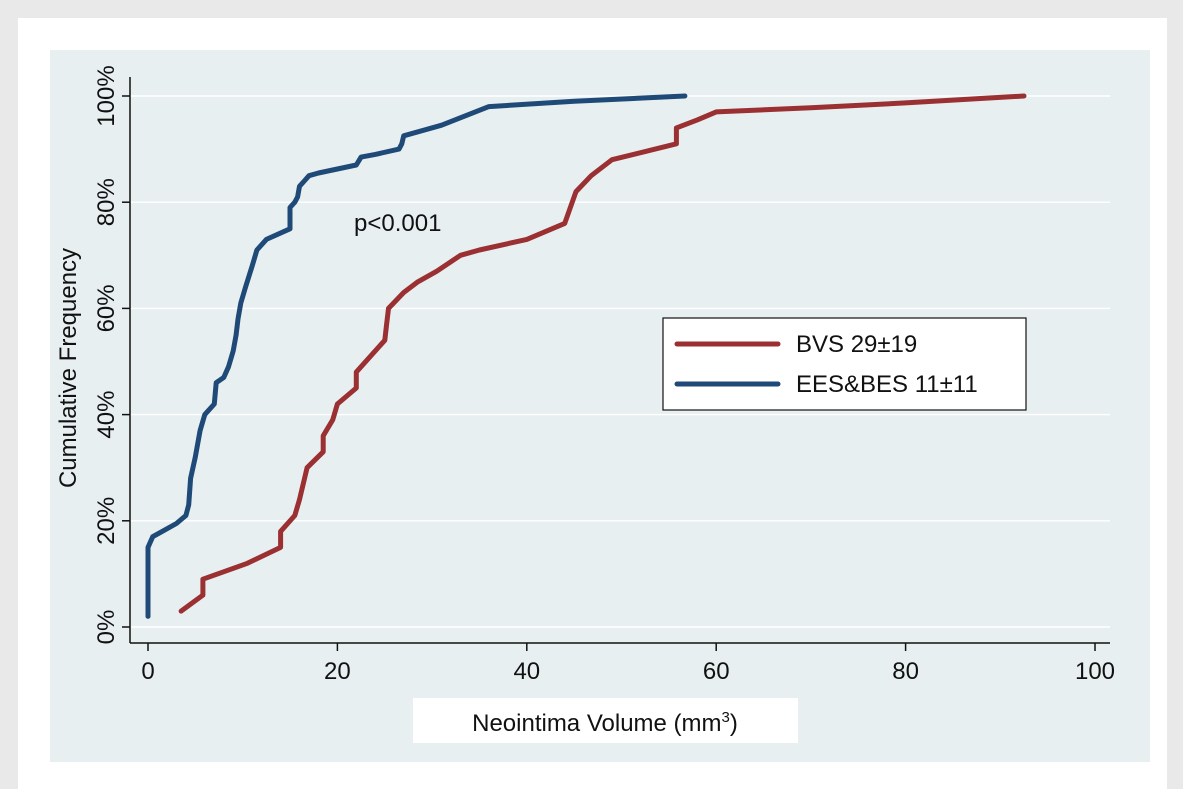  I want to click on x-tick-label: 40, so click(526, 671).